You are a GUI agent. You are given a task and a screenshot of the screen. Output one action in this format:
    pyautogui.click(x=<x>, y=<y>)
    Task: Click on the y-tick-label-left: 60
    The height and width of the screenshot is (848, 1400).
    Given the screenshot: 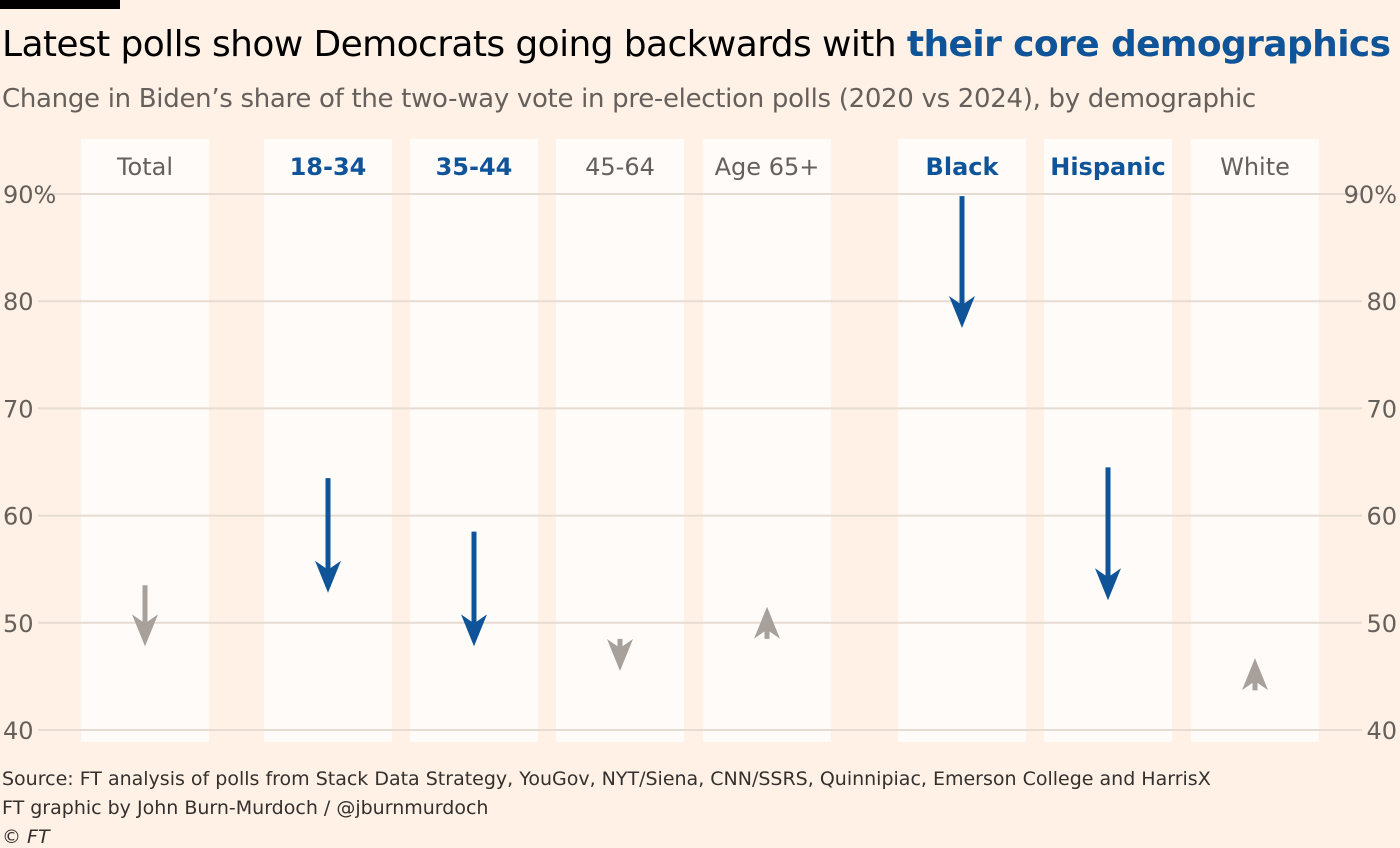 What is the action you would take?
    pyautogui.click(x=18, y=517)
    